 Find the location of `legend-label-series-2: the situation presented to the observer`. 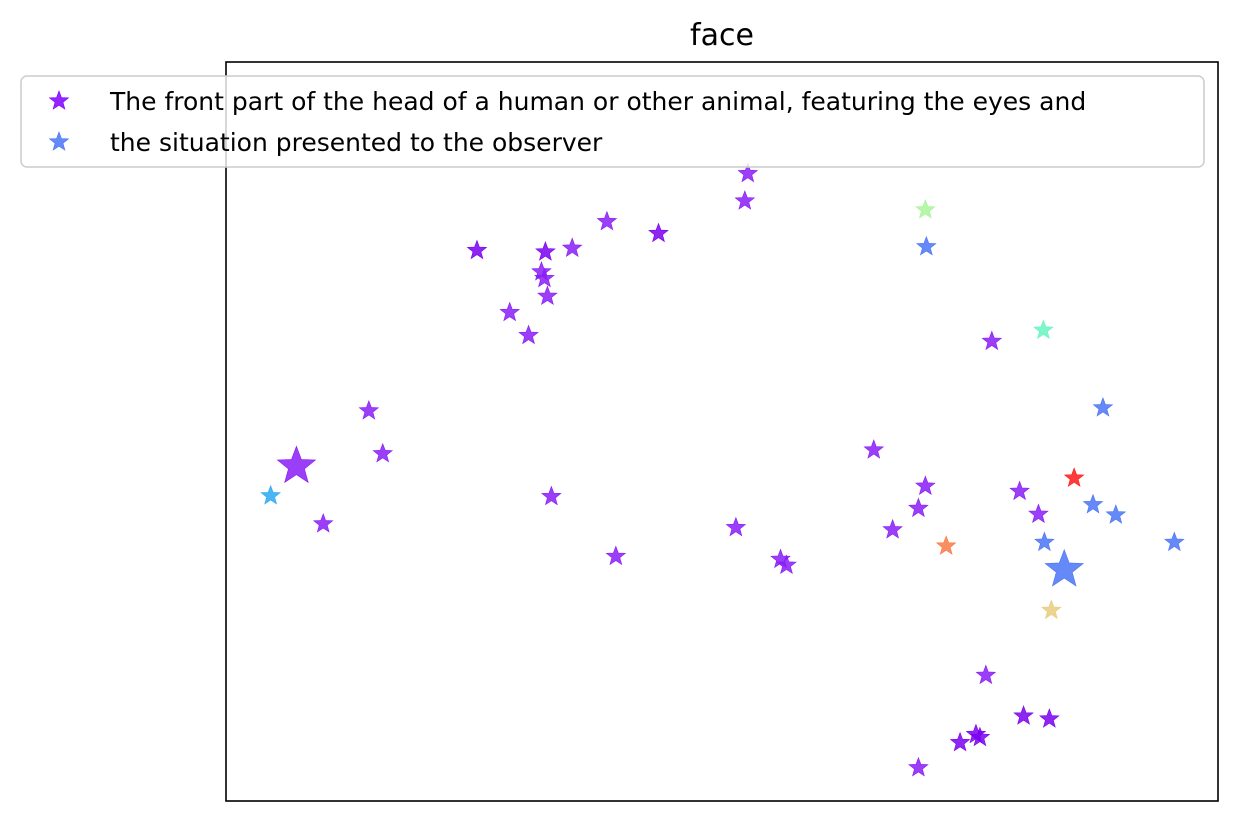

legend-label-series-2: the situation presented to the observer is located at coordinates (356, 142).